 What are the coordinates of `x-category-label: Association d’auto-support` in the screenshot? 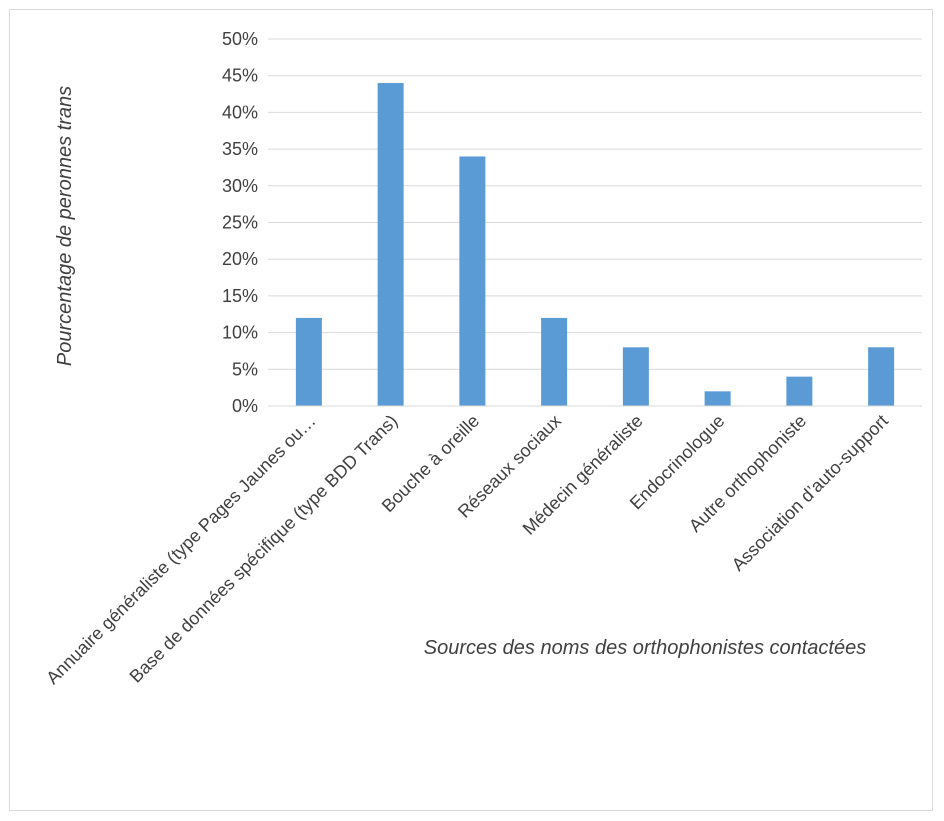 It's located at (810, 493).